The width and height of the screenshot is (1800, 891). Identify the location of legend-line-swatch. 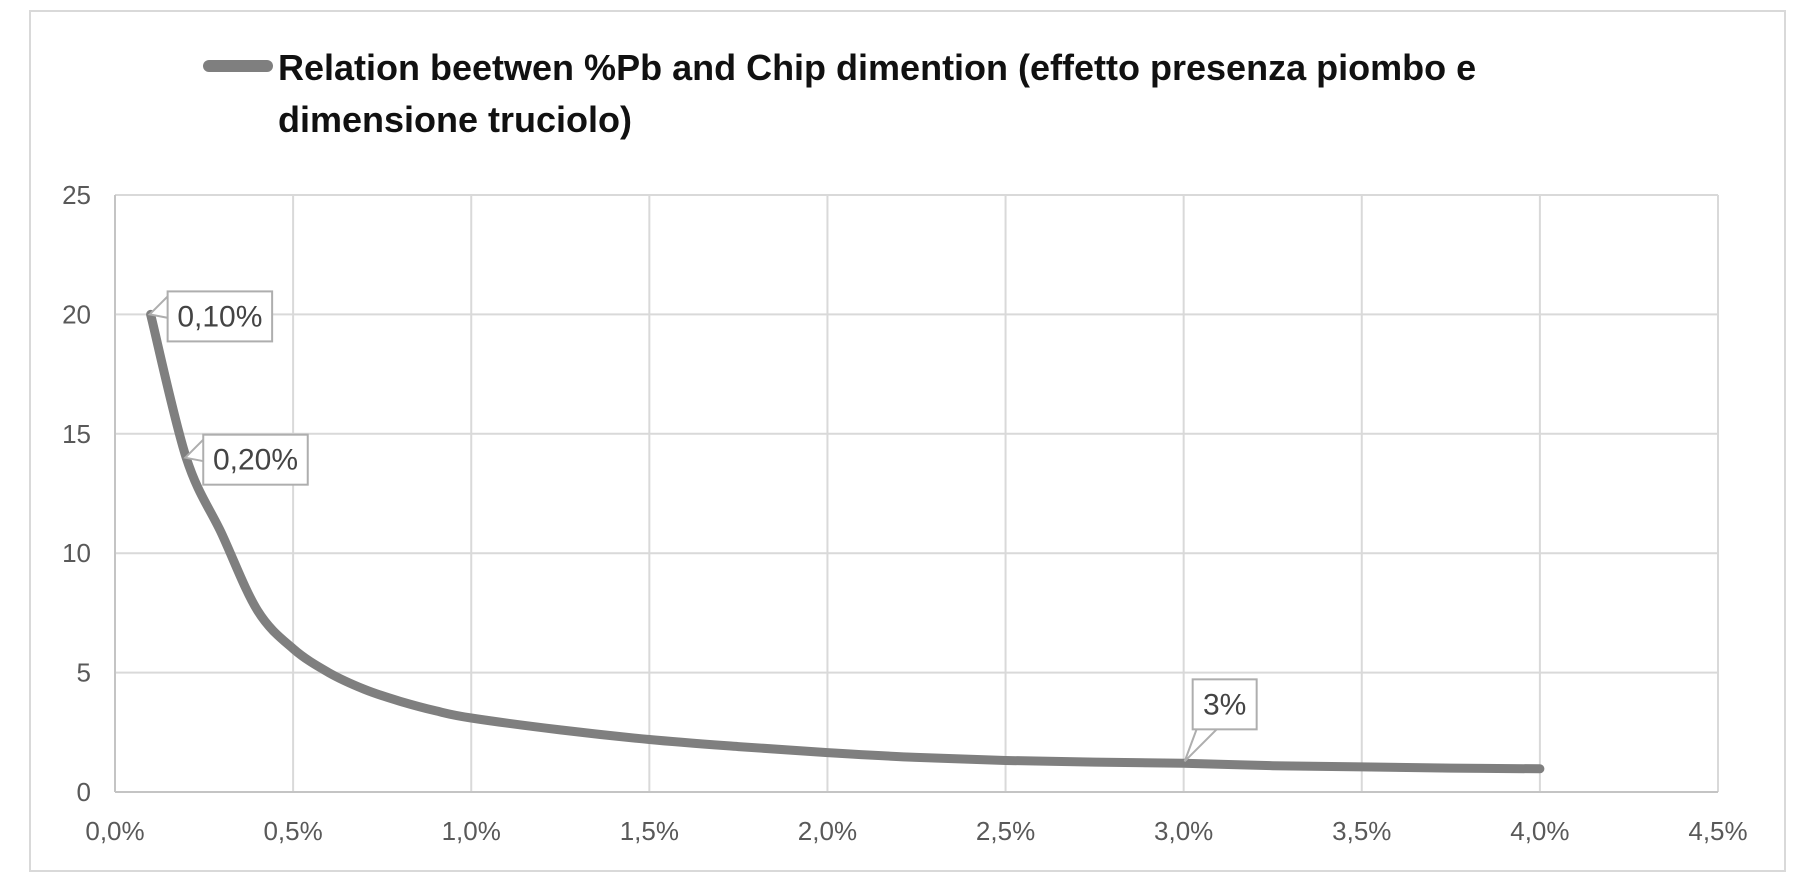
(238, 66).